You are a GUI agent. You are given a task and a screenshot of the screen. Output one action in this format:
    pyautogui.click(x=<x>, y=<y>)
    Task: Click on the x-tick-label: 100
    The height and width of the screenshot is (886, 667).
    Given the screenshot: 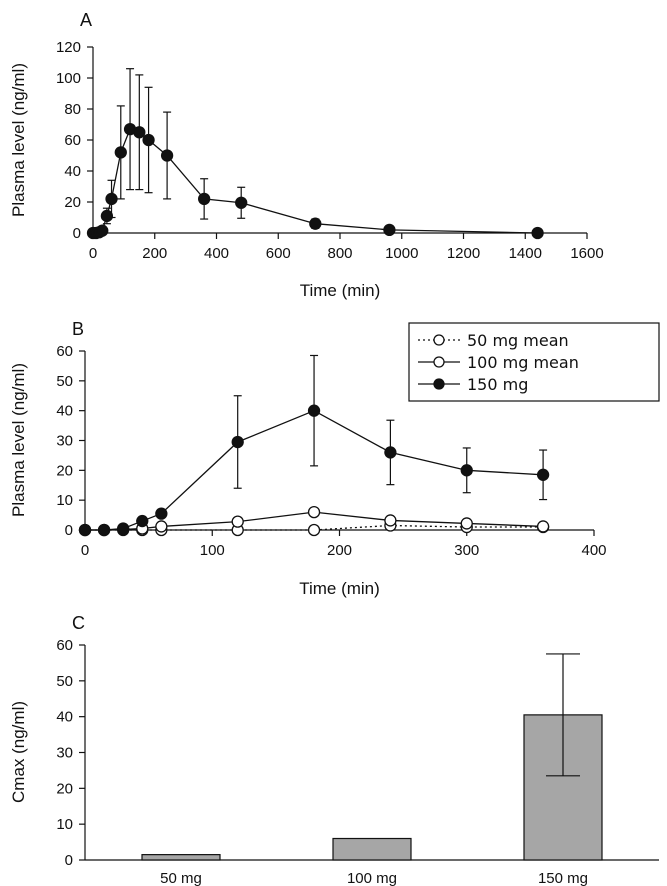 What is the action you would take?
    pyautogui.click(x=212, y=550)
    